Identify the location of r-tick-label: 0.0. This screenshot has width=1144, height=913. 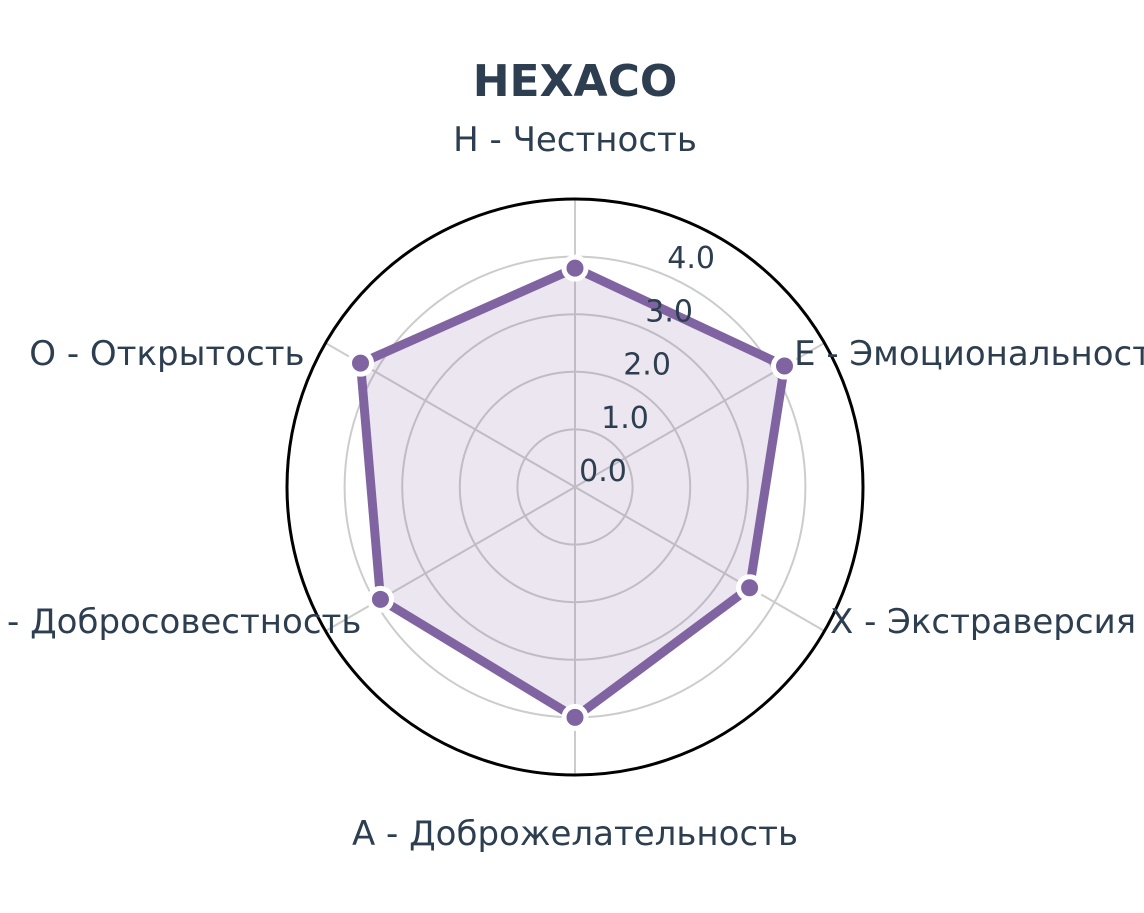
(603, 471).